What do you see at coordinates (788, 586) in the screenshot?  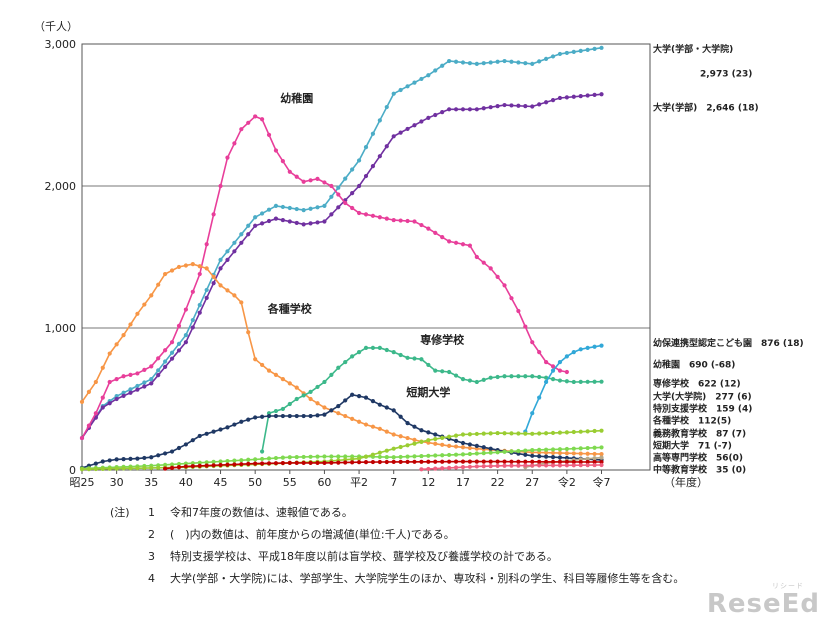 I see `watermark-small-text: リシード` at bounding box center [788, 586].